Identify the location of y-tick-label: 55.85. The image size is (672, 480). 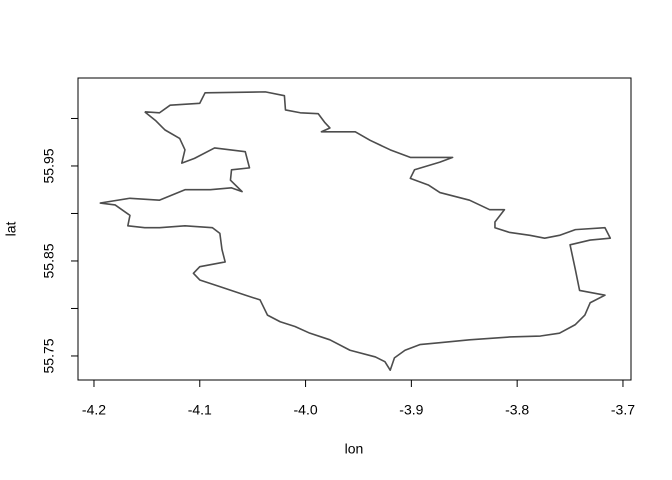
(49, 260).